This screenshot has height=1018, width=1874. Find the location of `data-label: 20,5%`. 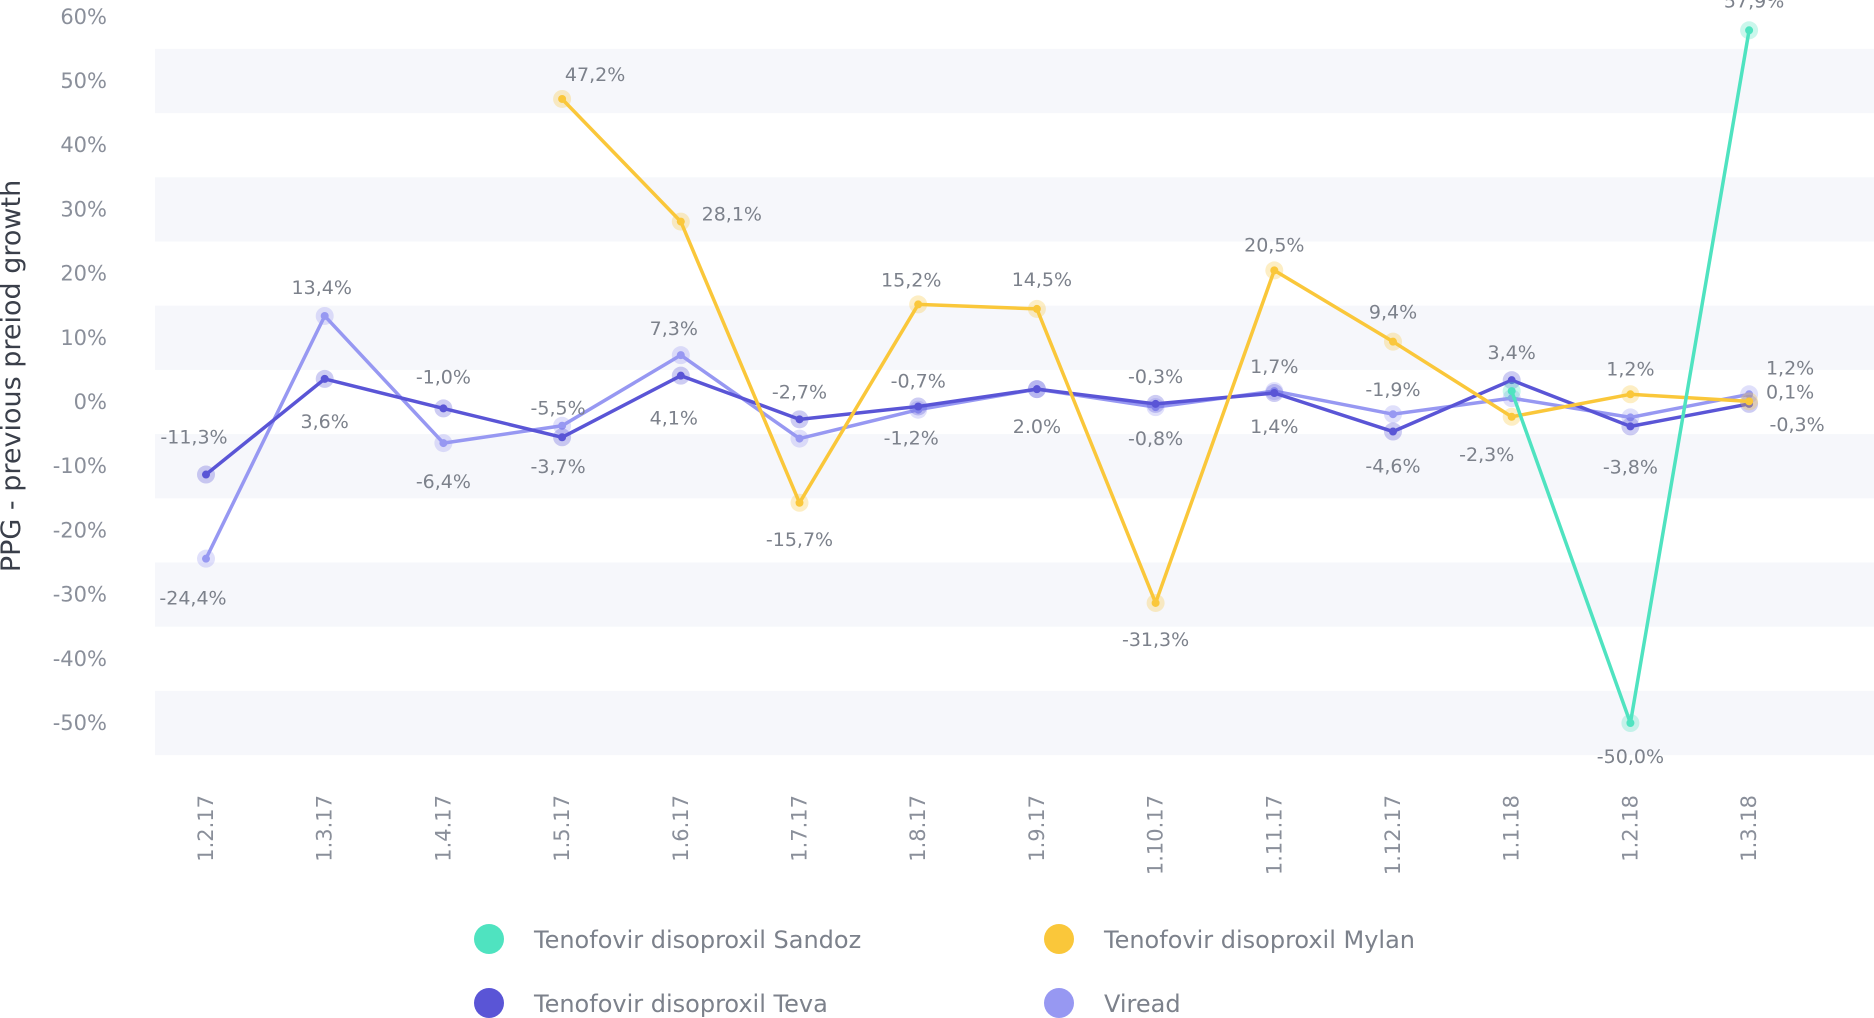

data-label: 20,5% is located at coordinates (1274, 245).